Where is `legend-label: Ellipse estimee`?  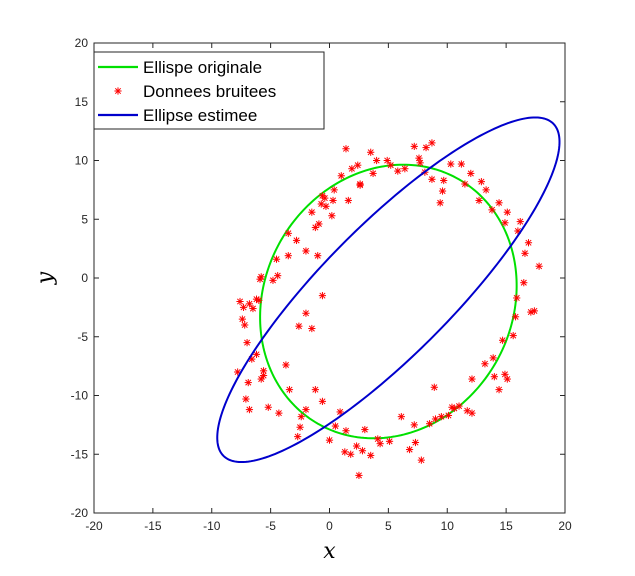 legend-label: Ellipse estimee is located at coordinates (200, 115).